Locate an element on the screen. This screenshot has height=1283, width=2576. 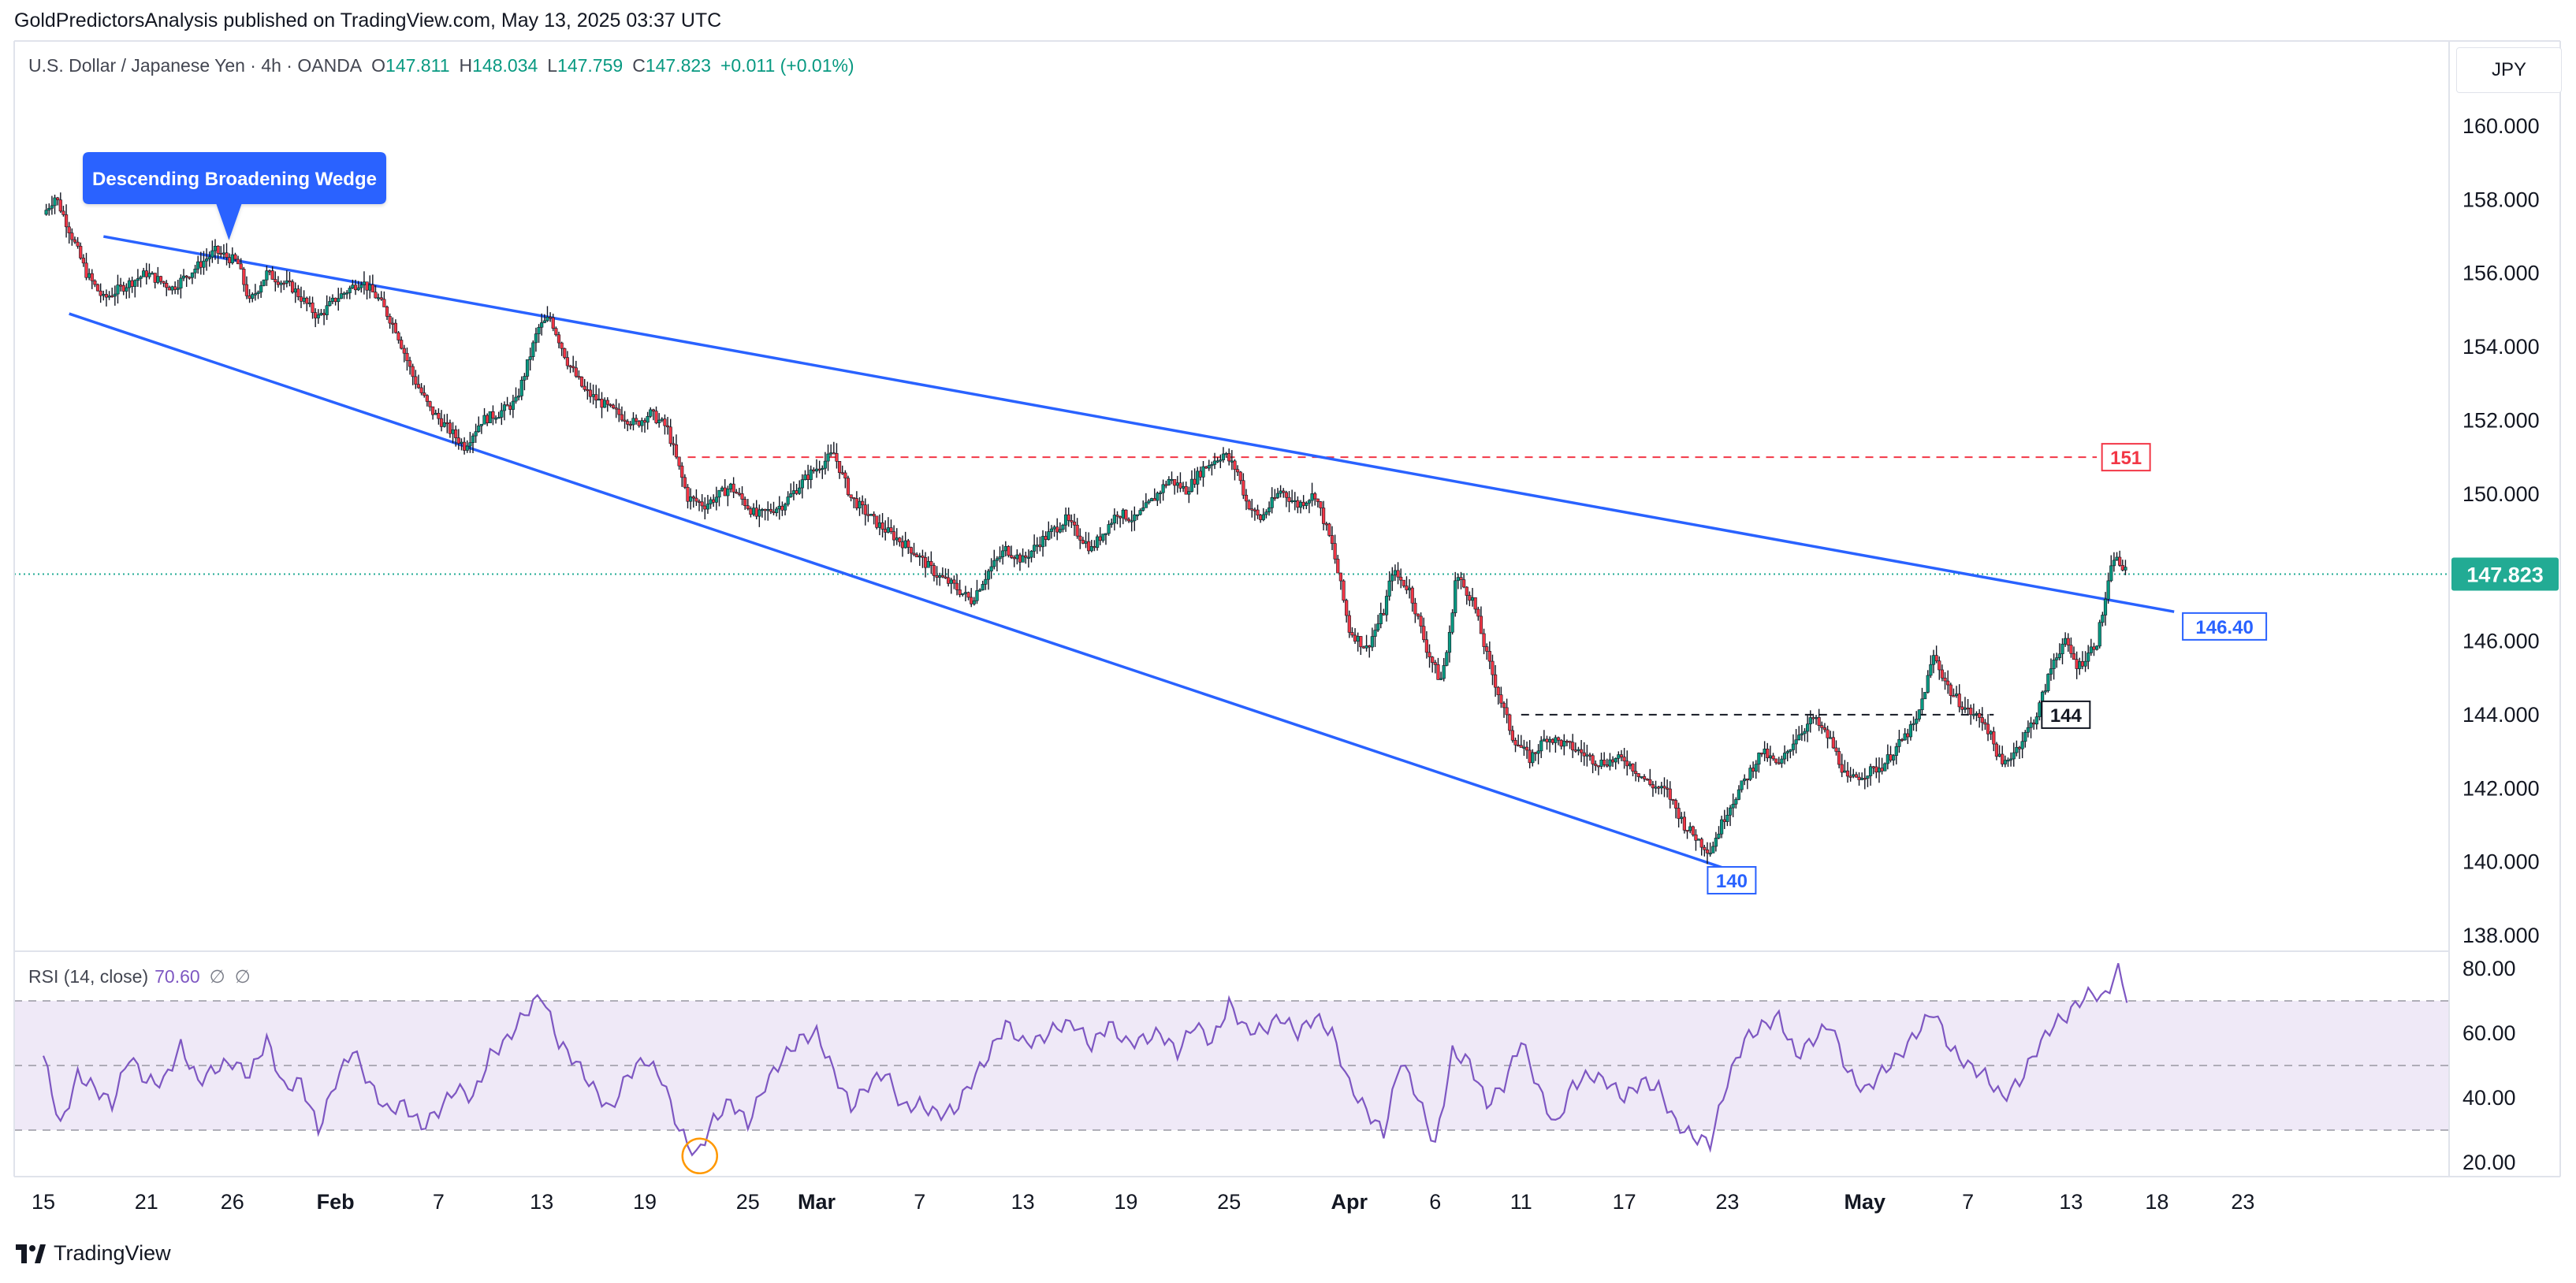
rsi-tick-label: 20.00 is located at coordinates (2489, 1162).